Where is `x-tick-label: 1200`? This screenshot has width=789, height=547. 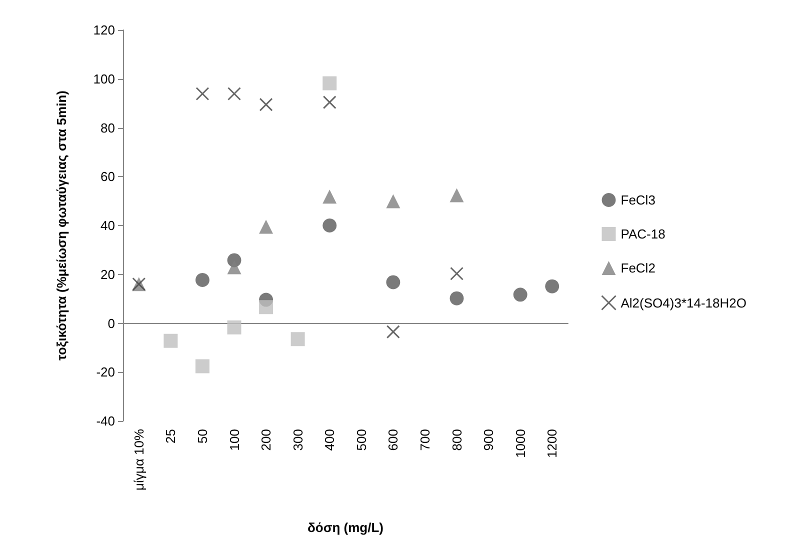
x-tick-label: 1200 is located at coordinates (552, 443).